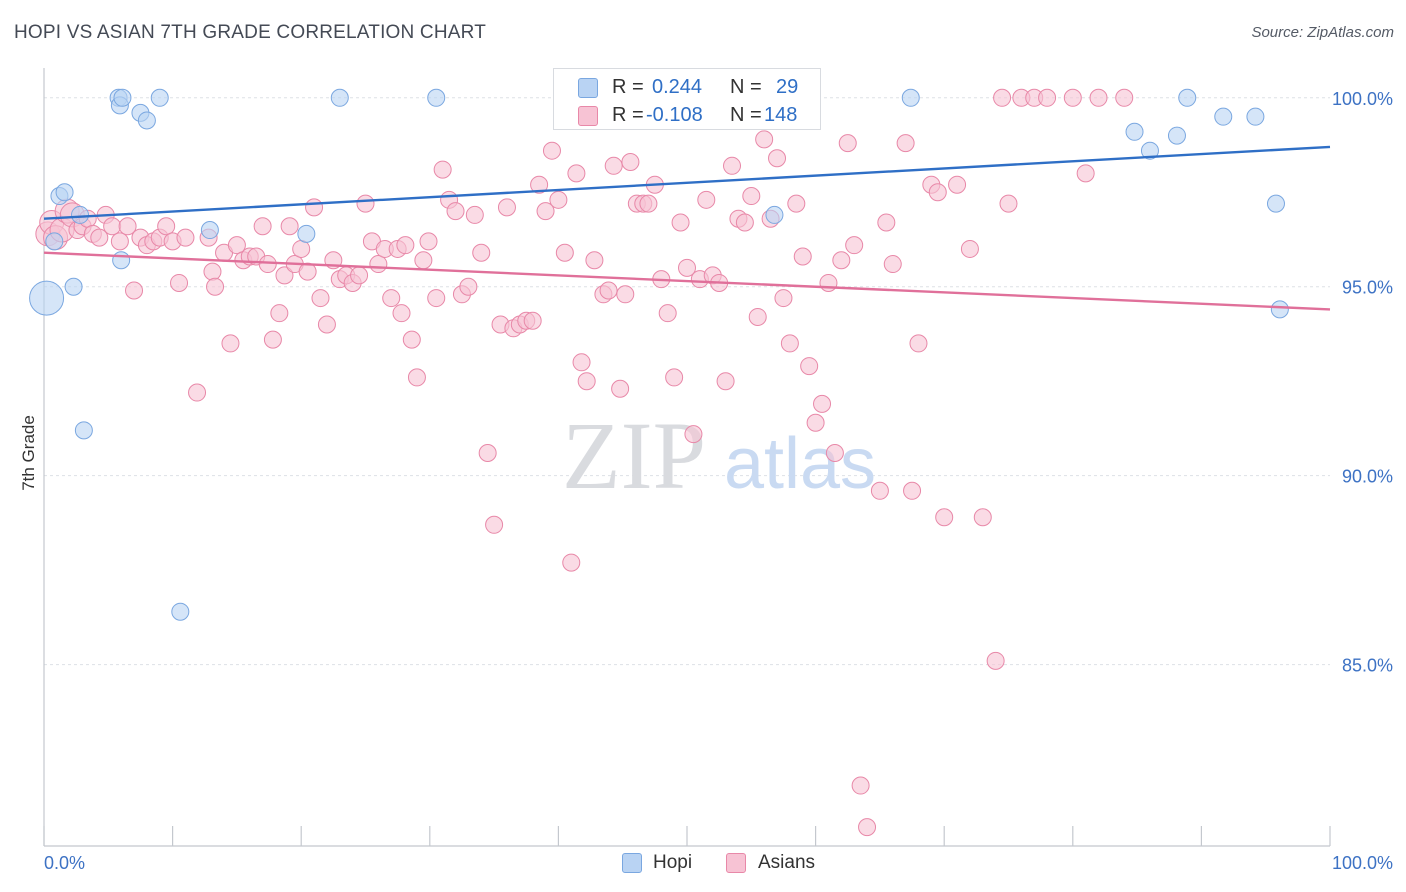 This screenshot has height=892, width=1406. I want to click on bottom-asians-swatch, so click(736, 863).